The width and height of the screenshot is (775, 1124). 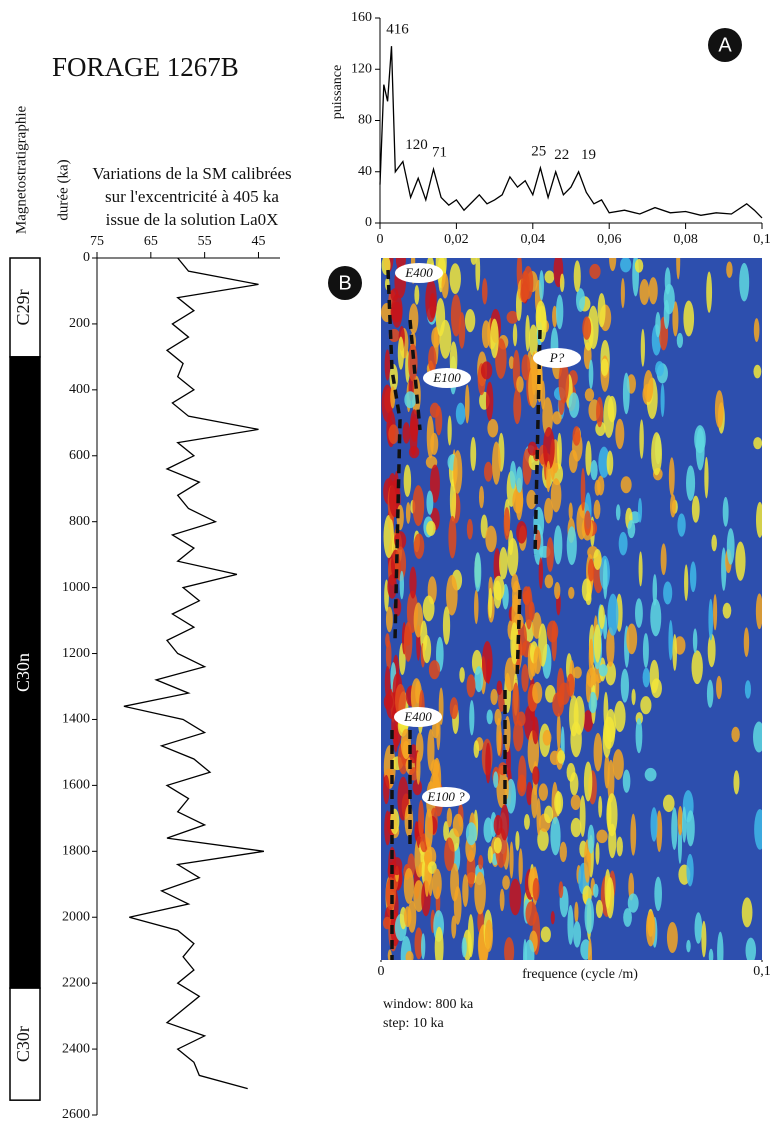 What do you see at coordinates (192, 219) in the screenshot?
I see `chart-title: issue de la solution La0X` at bounding box center [192, 219].